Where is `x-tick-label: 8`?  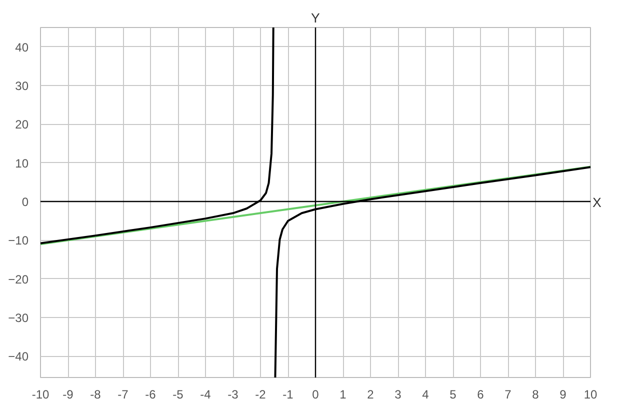
x-tick-label: 8 is located at coordinates (536, 394).